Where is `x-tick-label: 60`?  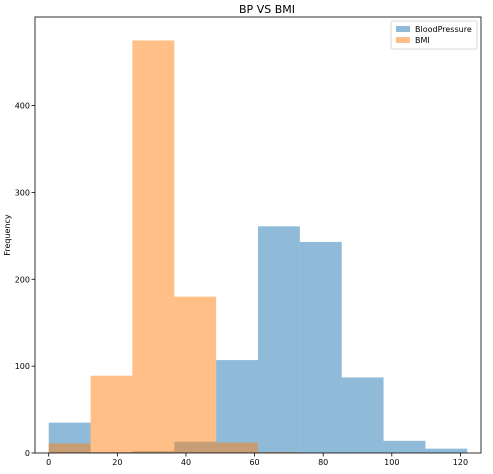
x-tick-label: 60 is located at coordinates (254, 462).